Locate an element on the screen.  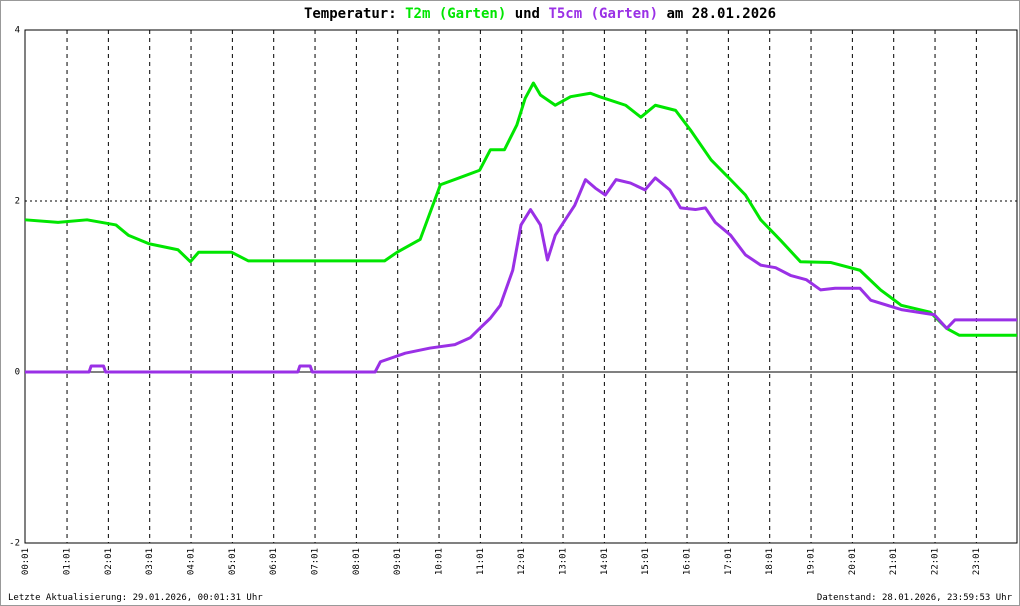
y-tick-label: -2 is located at coordinates (14, 544).